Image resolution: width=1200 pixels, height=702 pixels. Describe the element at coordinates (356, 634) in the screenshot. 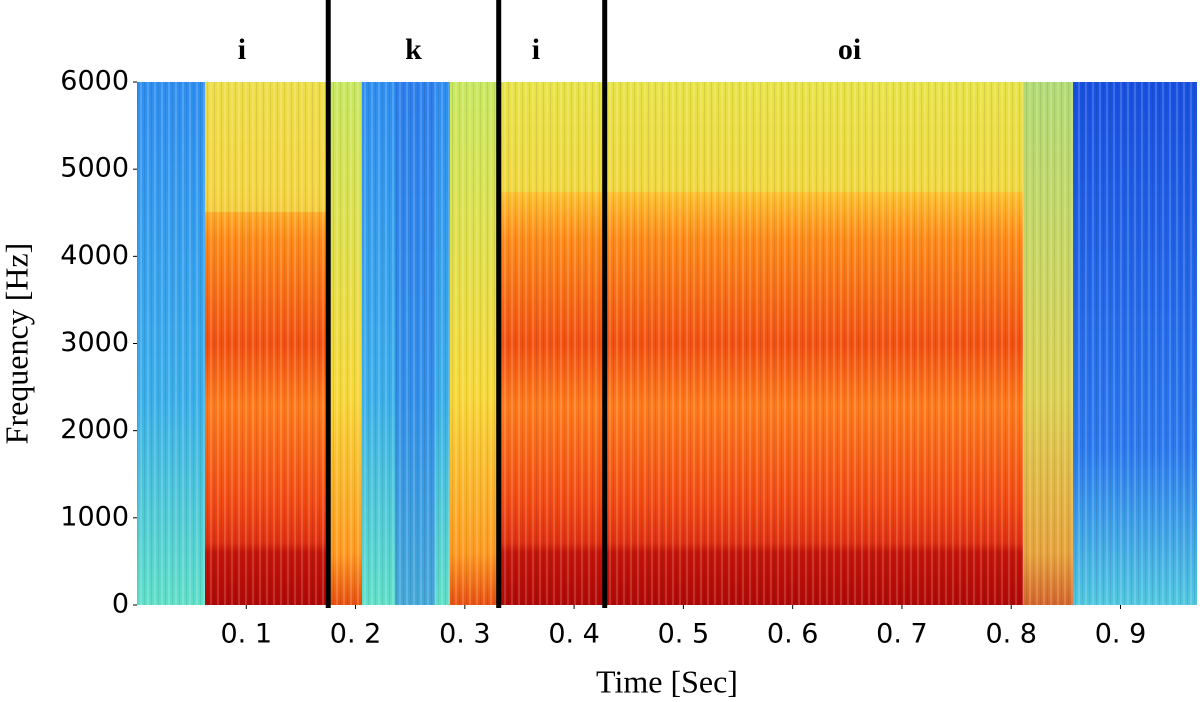

I see `x-tick-label: 0. 2` at that location.